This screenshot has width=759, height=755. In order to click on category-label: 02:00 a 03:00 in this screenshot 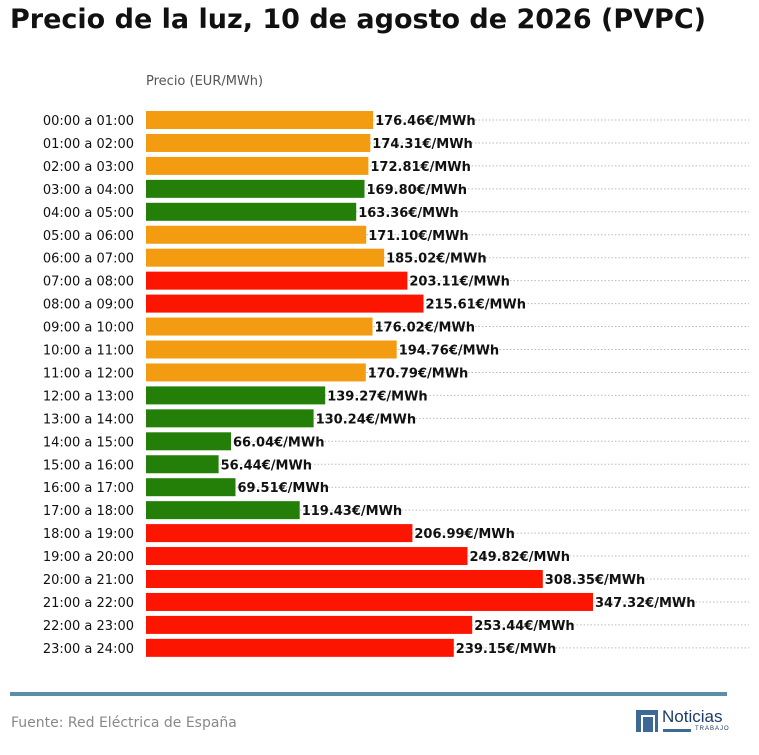, I will do `click(88, 167)`.